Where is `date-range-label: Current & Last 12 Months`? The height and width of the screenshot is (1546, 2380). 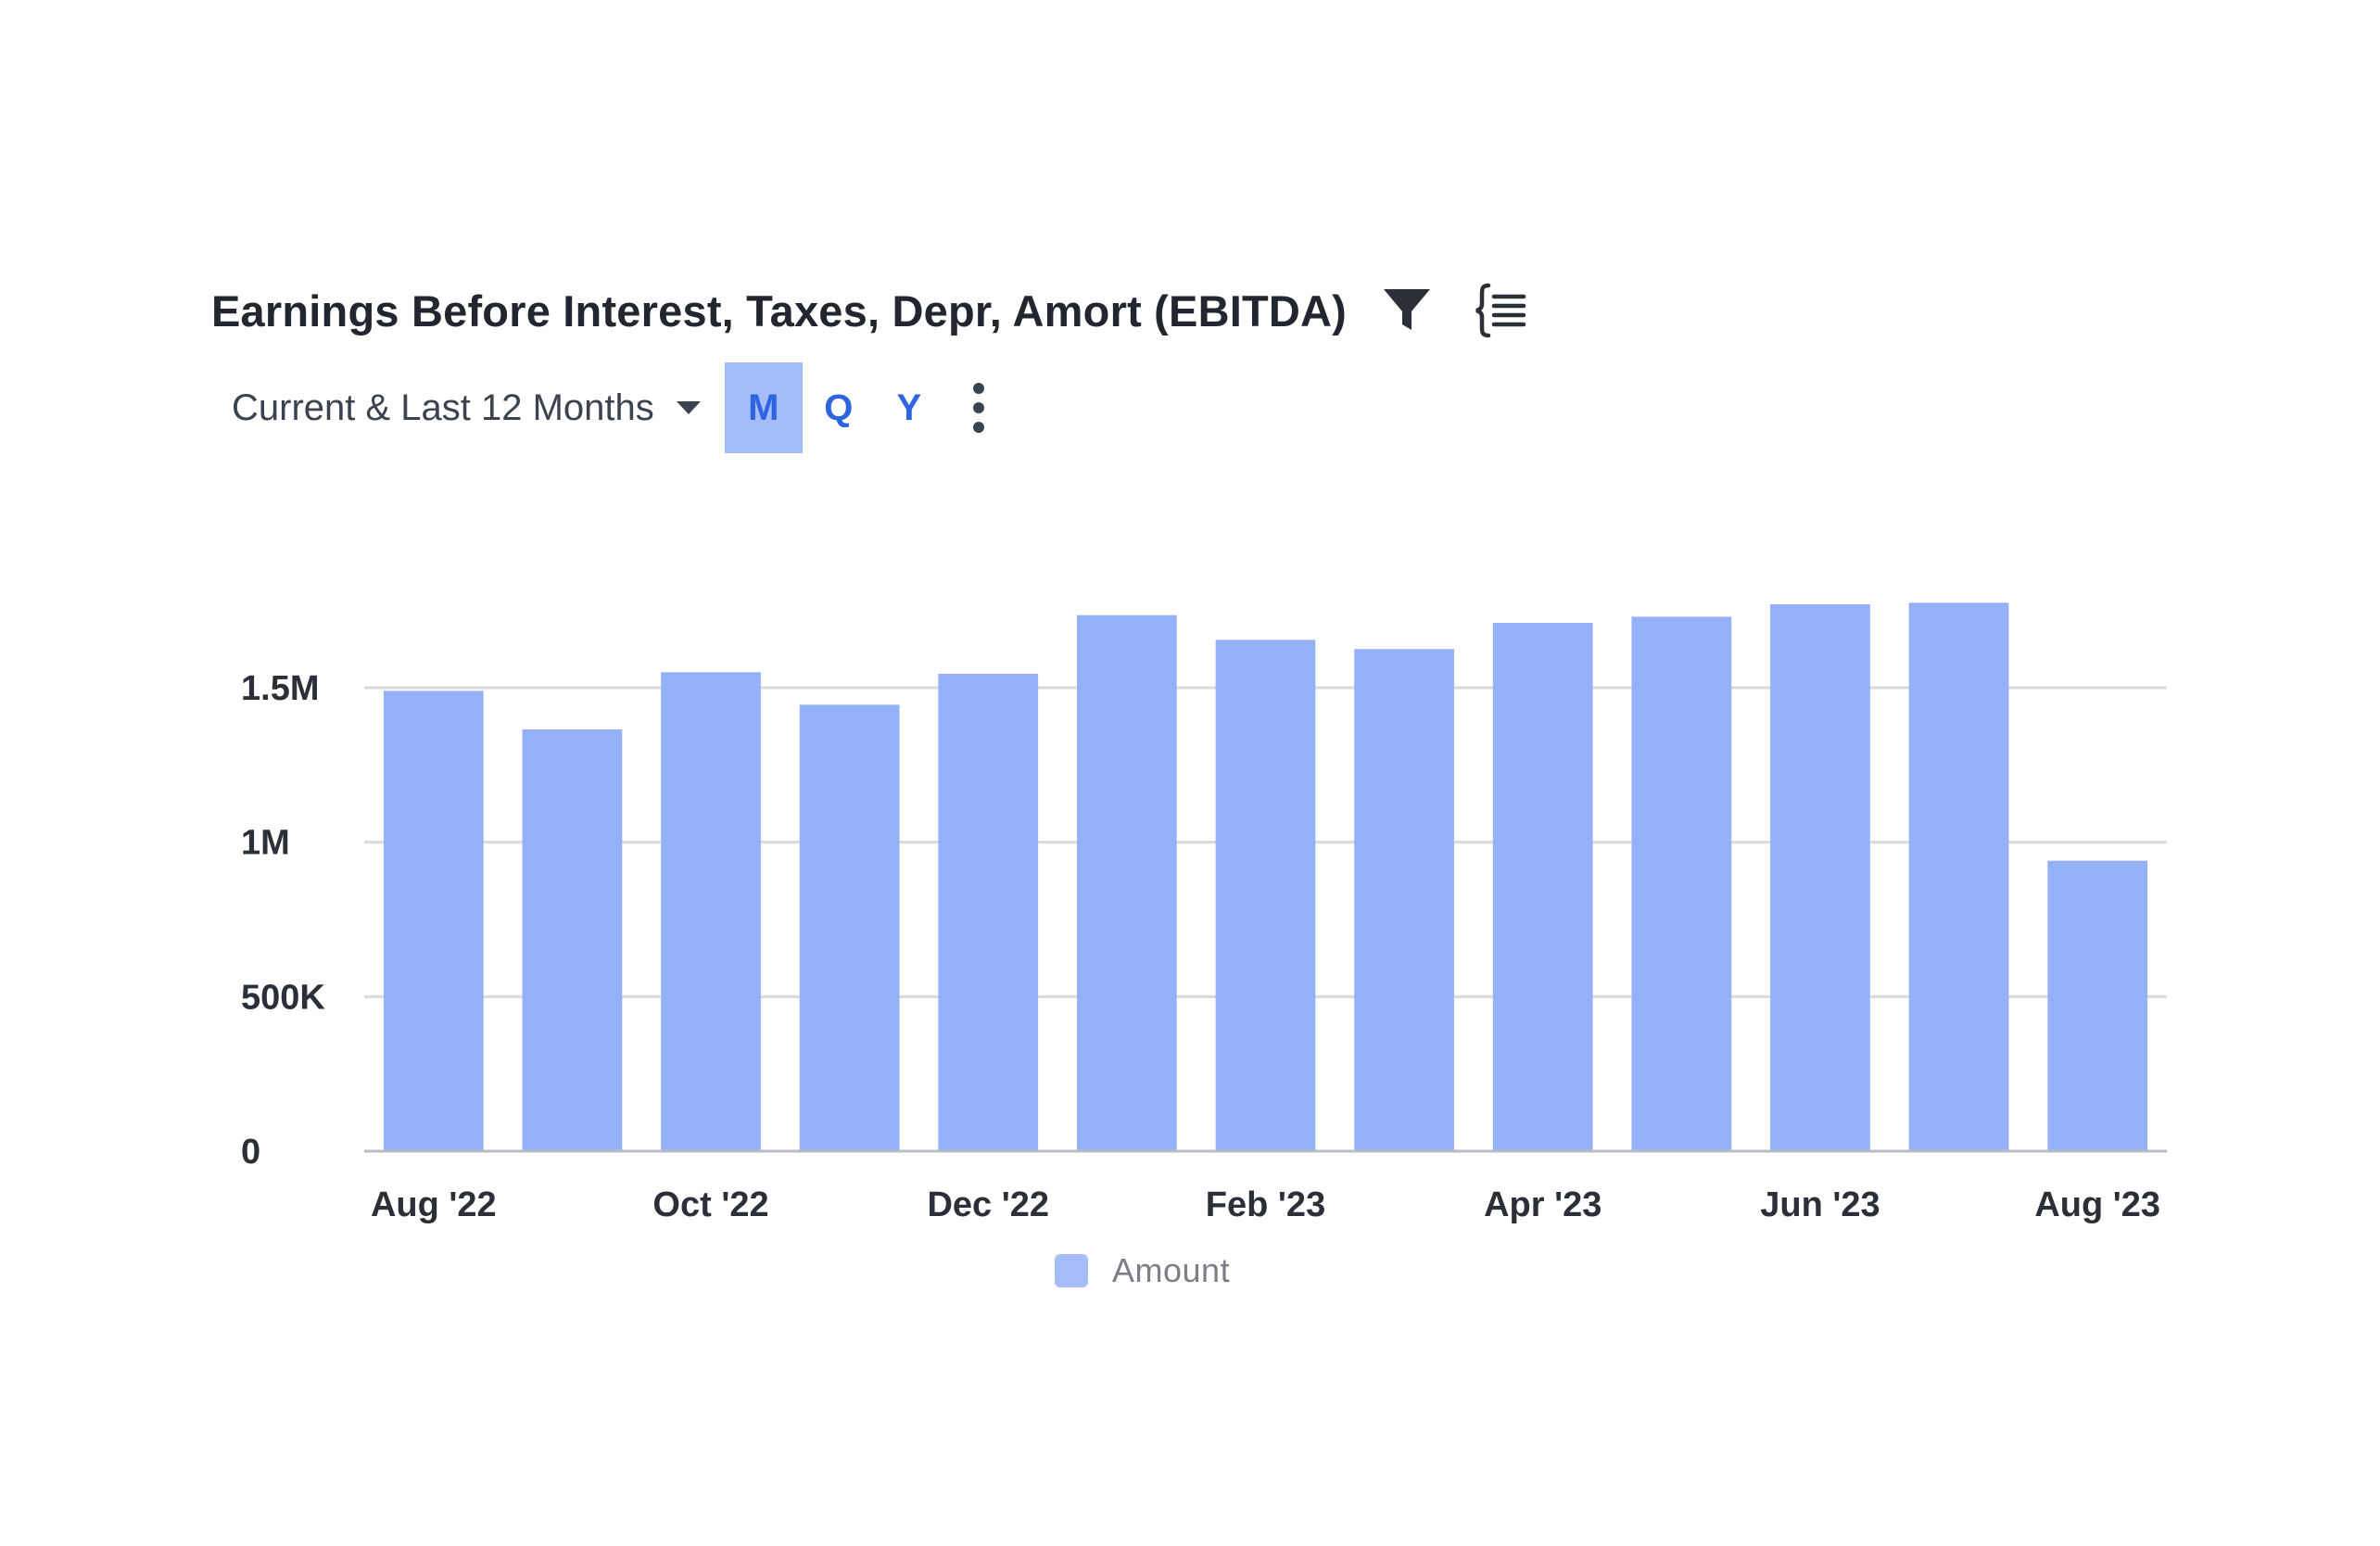 date-range-label: Current & Last 12 Months is located at coordinates (443, 407).